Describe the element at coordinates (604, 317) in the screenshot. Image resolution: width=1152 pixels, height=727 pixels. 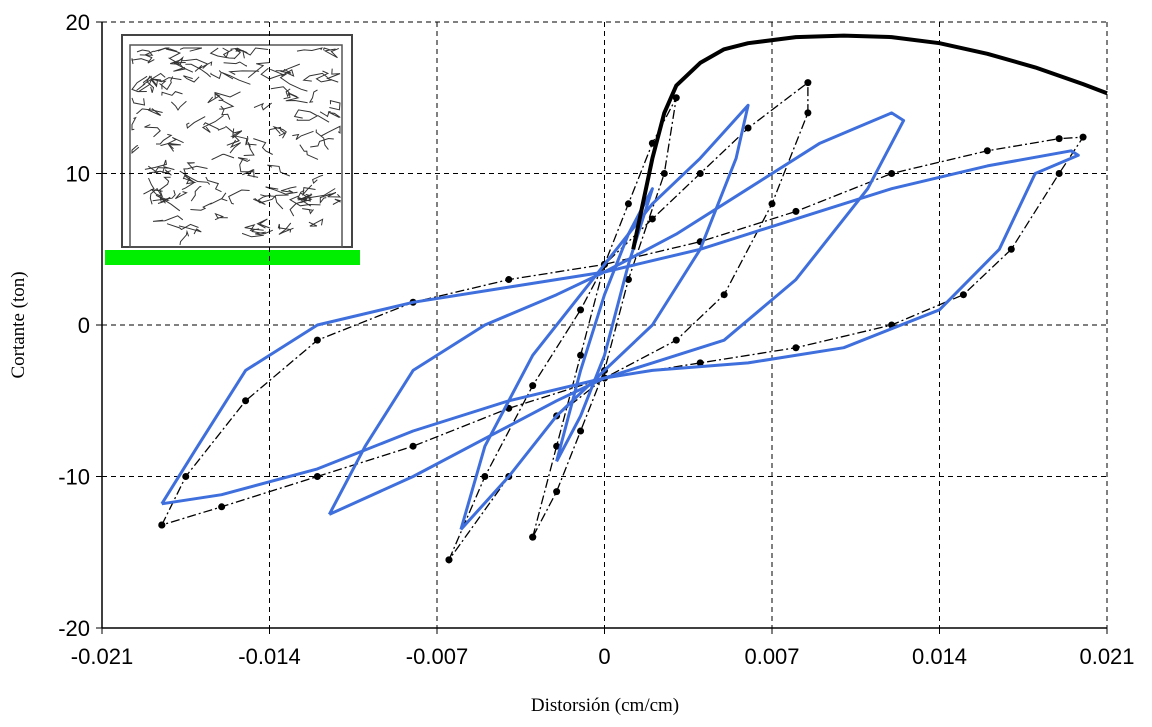
I see `series-line` at that location.